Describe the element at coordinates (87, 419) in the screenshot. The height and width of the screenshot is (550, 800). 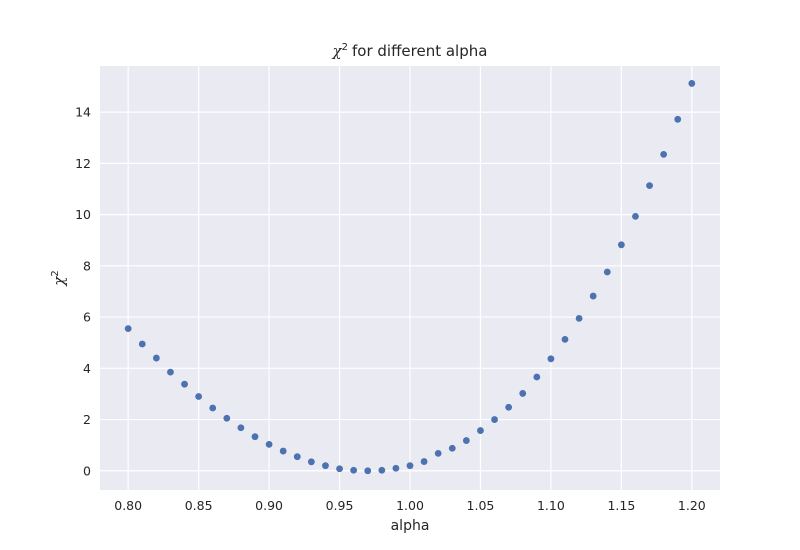
I see `y-tick-label: 2` at that location.